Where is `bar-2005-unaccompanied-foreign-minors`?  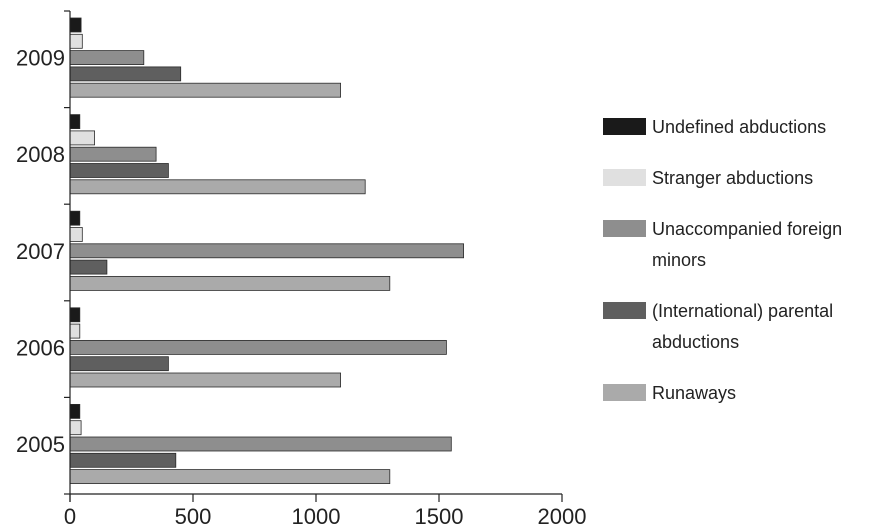
bar-2005-unaccompanied-foreign-minors is located at coordinates (260, 444).